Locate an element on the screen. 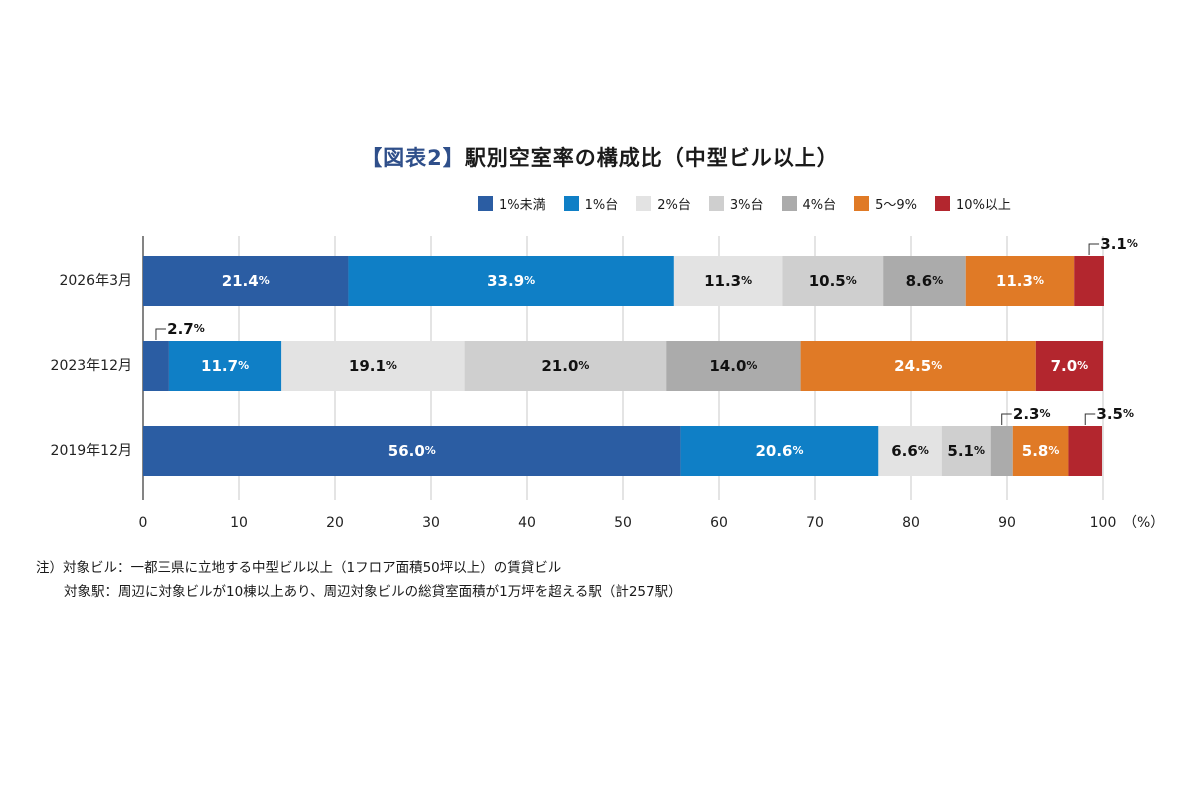  note-line-1: 注）対象ビル：一都三県に立地する中型ビル以上（1フロア面積50坪以上）の賃貸ビル is located at coordinates (299, 568).